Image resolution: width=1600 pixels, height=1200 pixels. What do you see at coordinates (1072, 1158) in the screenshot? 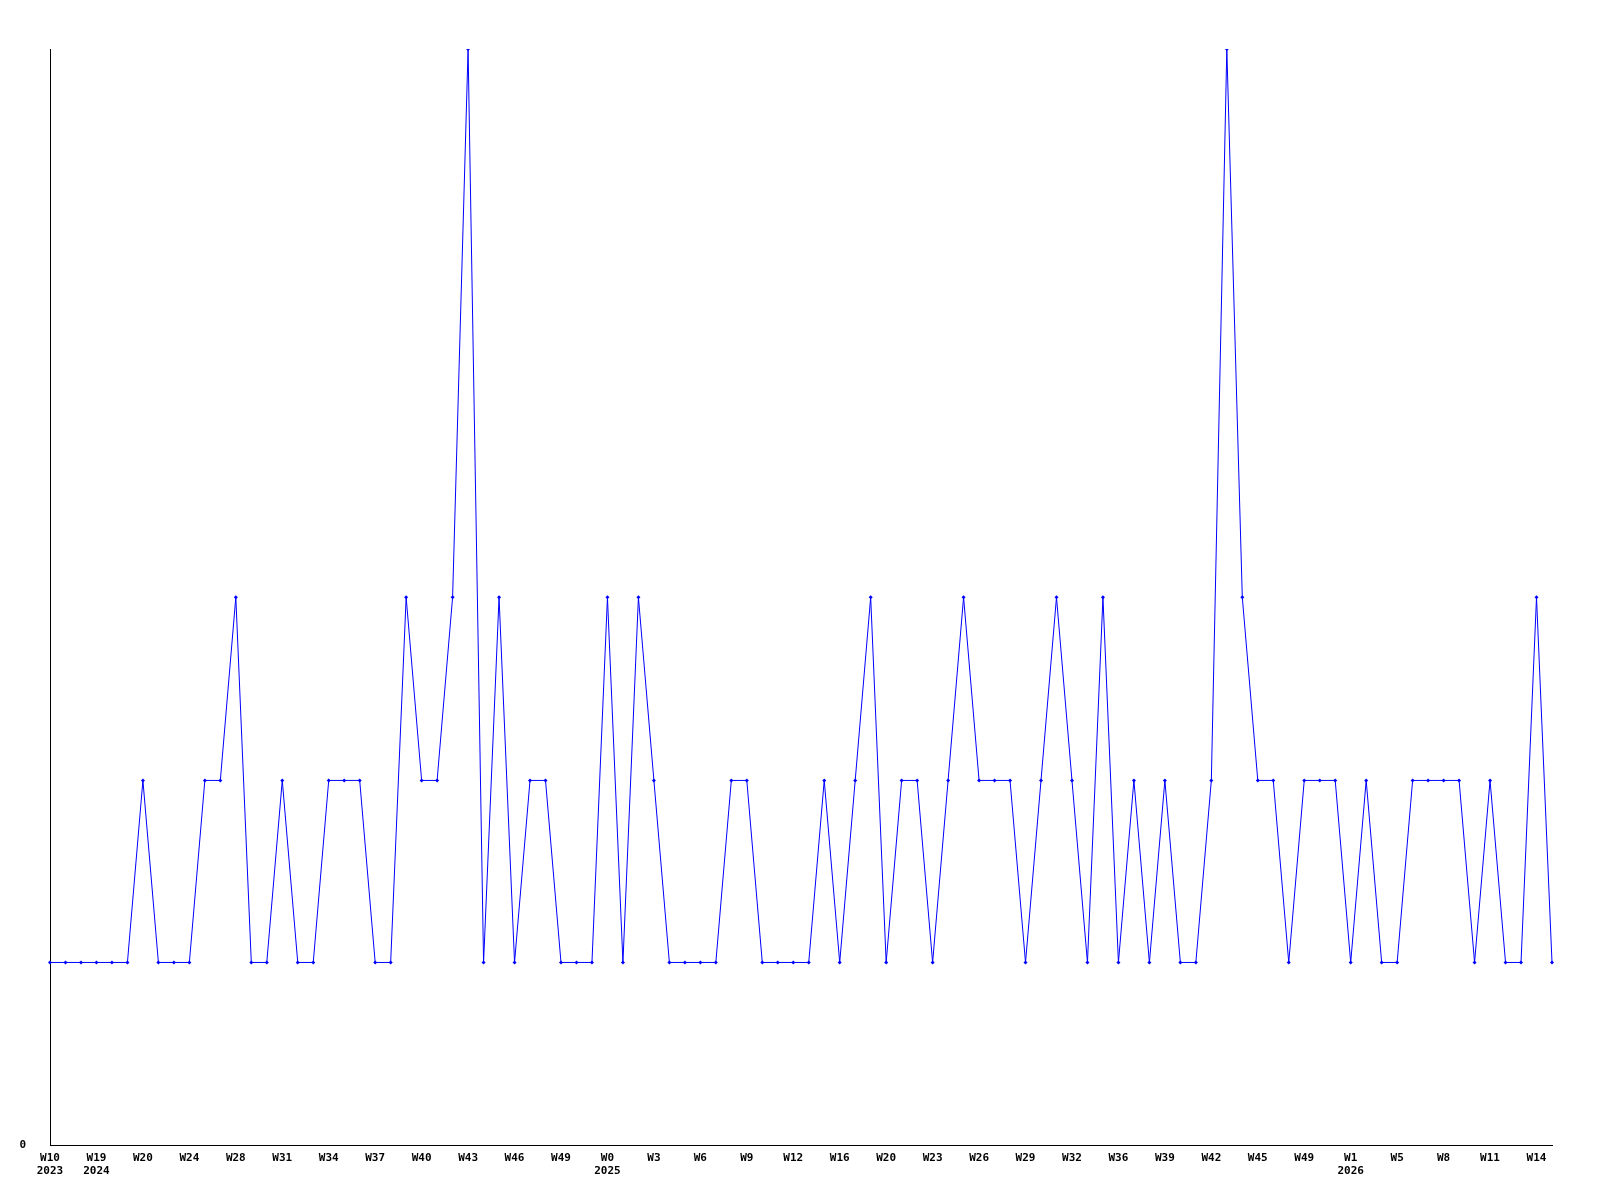
I see `x-tick-label: W32` at bounding box center [1072, 1158].